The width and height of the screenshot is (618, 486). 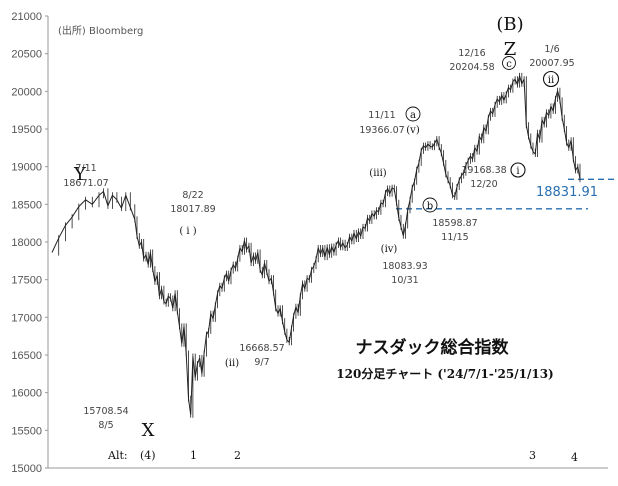 What do you see at coordinates (404, 280) in the screenshot?
I see `ann-10-31-date: 10/31` at bounding box center [404, 280].